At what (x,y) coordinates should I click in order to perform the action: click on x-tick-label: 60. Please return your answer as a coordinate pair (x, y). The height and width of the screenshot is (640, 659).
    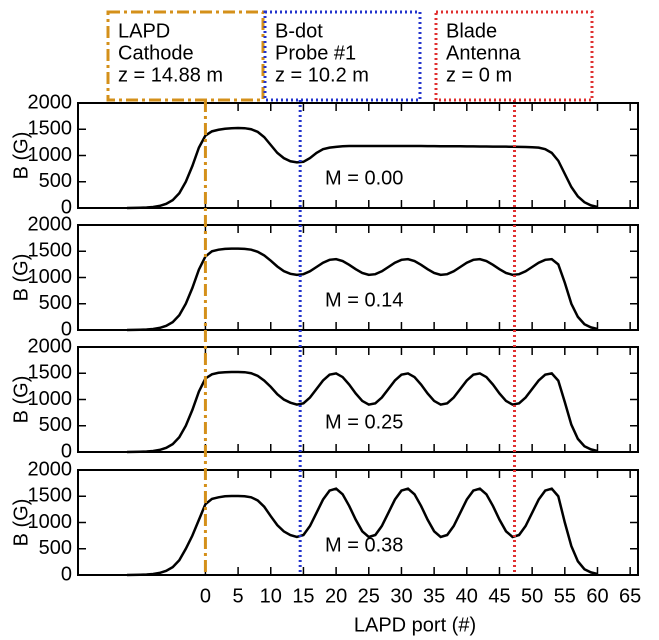
    Looking at the image, I should click on (597, 596).